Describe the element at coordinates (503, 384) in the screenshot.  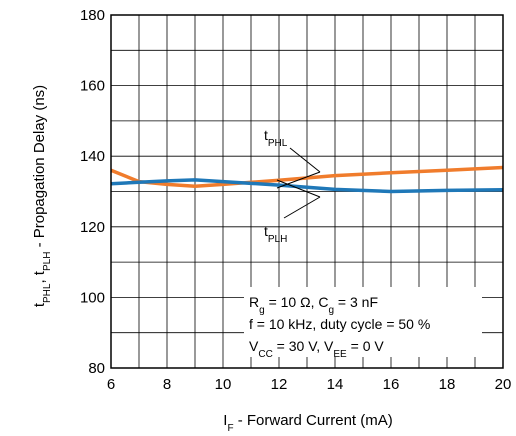
I see `x-tick-label: 20` at that location.